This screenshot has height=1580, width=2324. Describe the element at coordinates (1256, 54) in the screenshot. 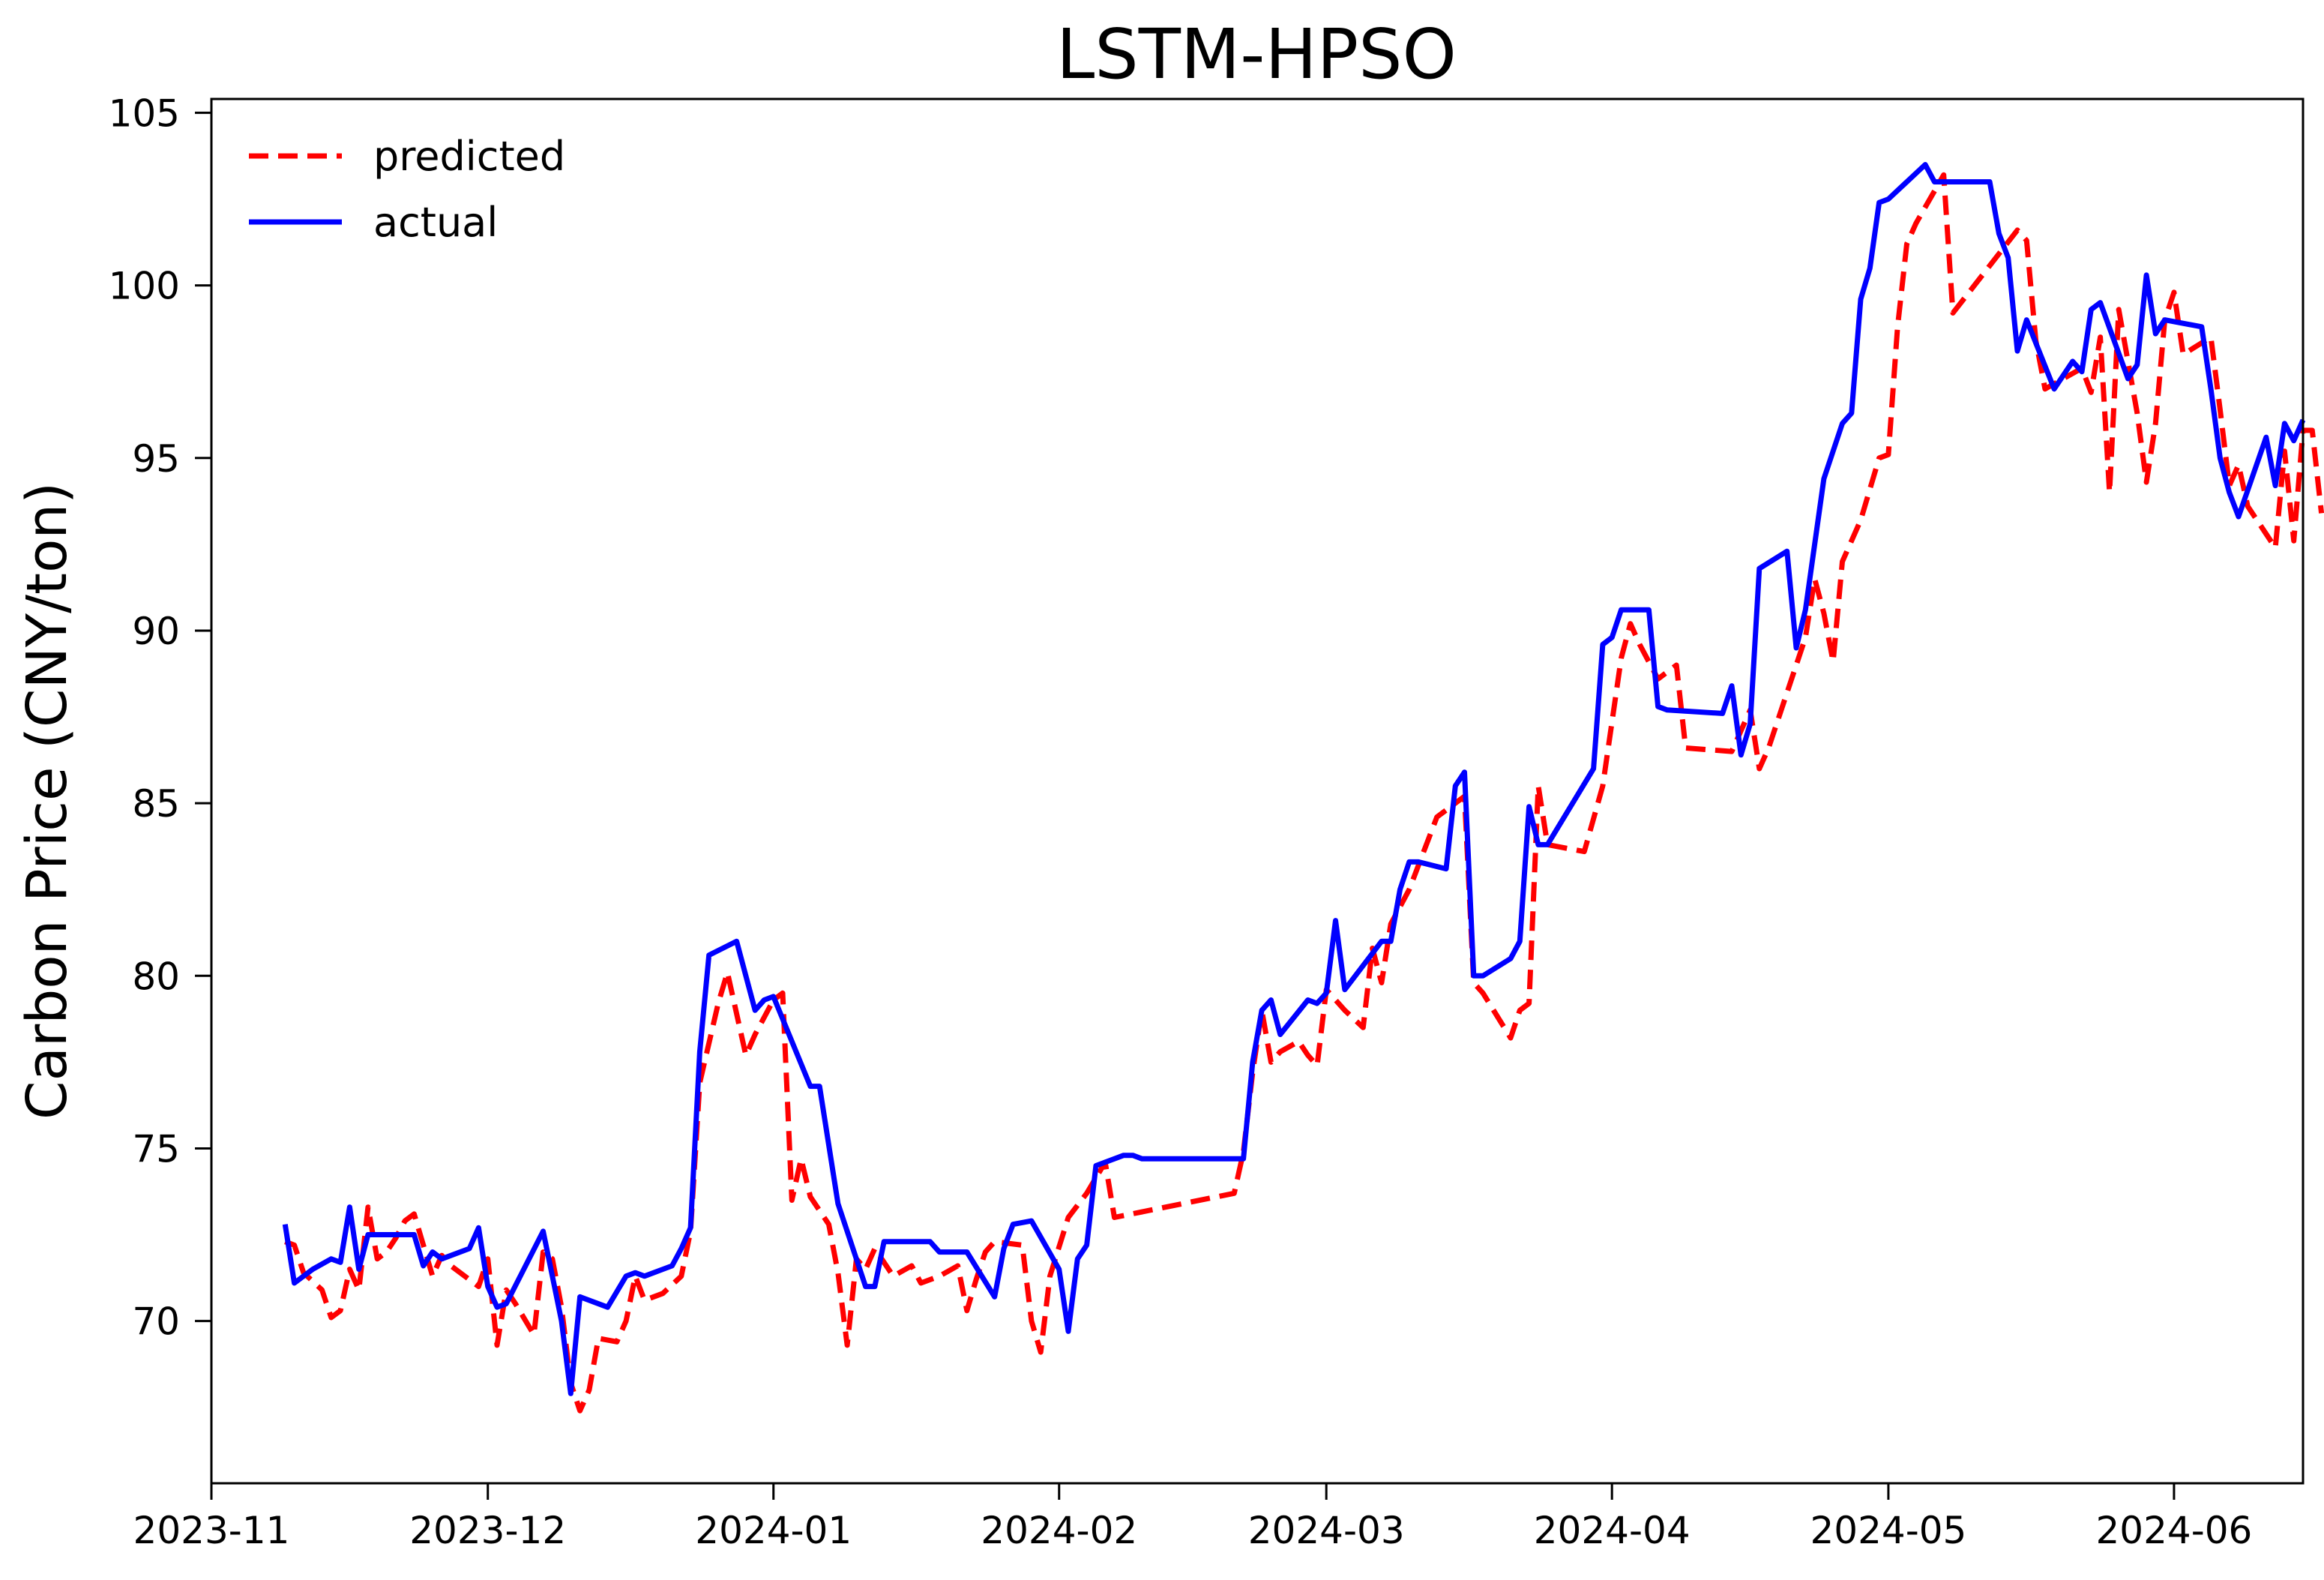

I see `chart-title: LSTM-HPSO` at that location.